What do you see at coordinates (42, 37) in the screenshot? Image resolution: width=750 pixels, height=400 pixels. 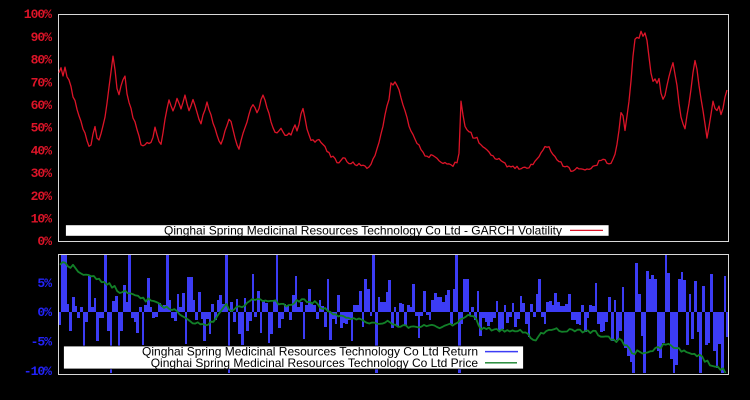 I see `svg-text: 90%` at bounding box center [42, 37].